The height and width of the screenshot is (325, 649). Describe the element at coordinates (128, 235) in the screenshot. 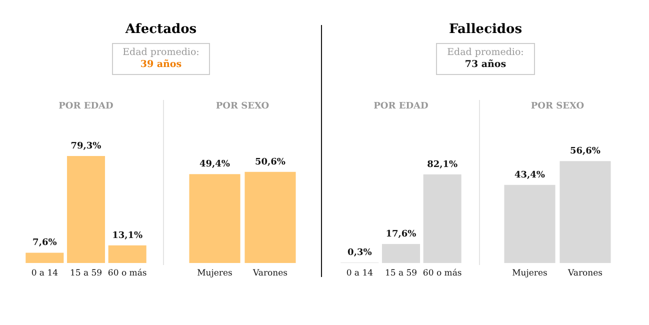

I see `data-label: 13,1%` at that location.